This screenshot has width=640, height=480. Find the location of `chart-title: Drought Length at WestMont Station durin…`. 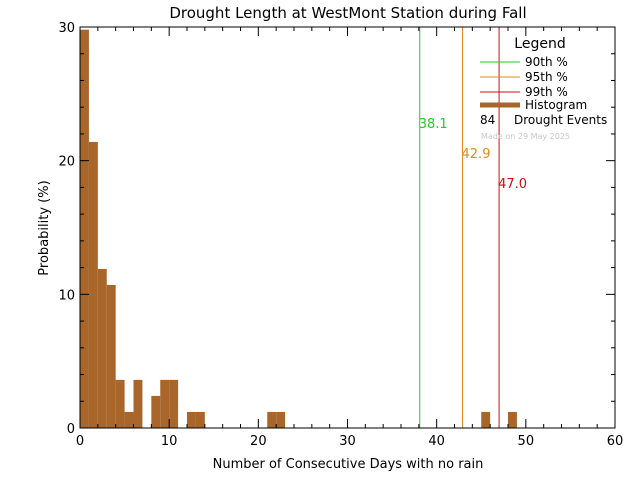

chart-title: Drought Length at WestMont Station durin… is located at coordinates (347, 13).